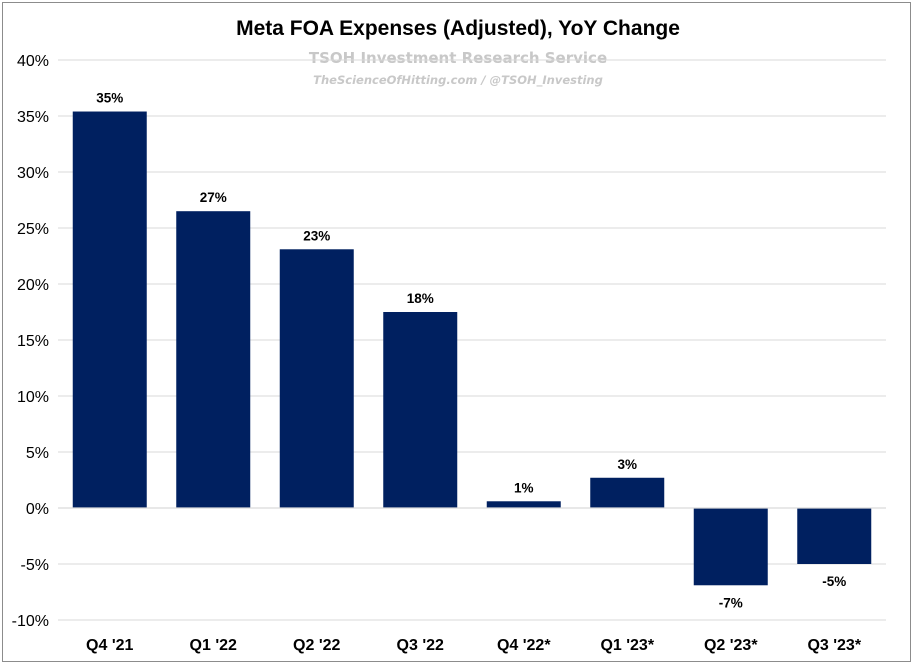 This screenshot has height=666, width=915. What do you see at coordinates (458, 58) in the screenshot?
I see `chart-subtitle: TSOH Investment Research Service` at bounding box center [458, 58].